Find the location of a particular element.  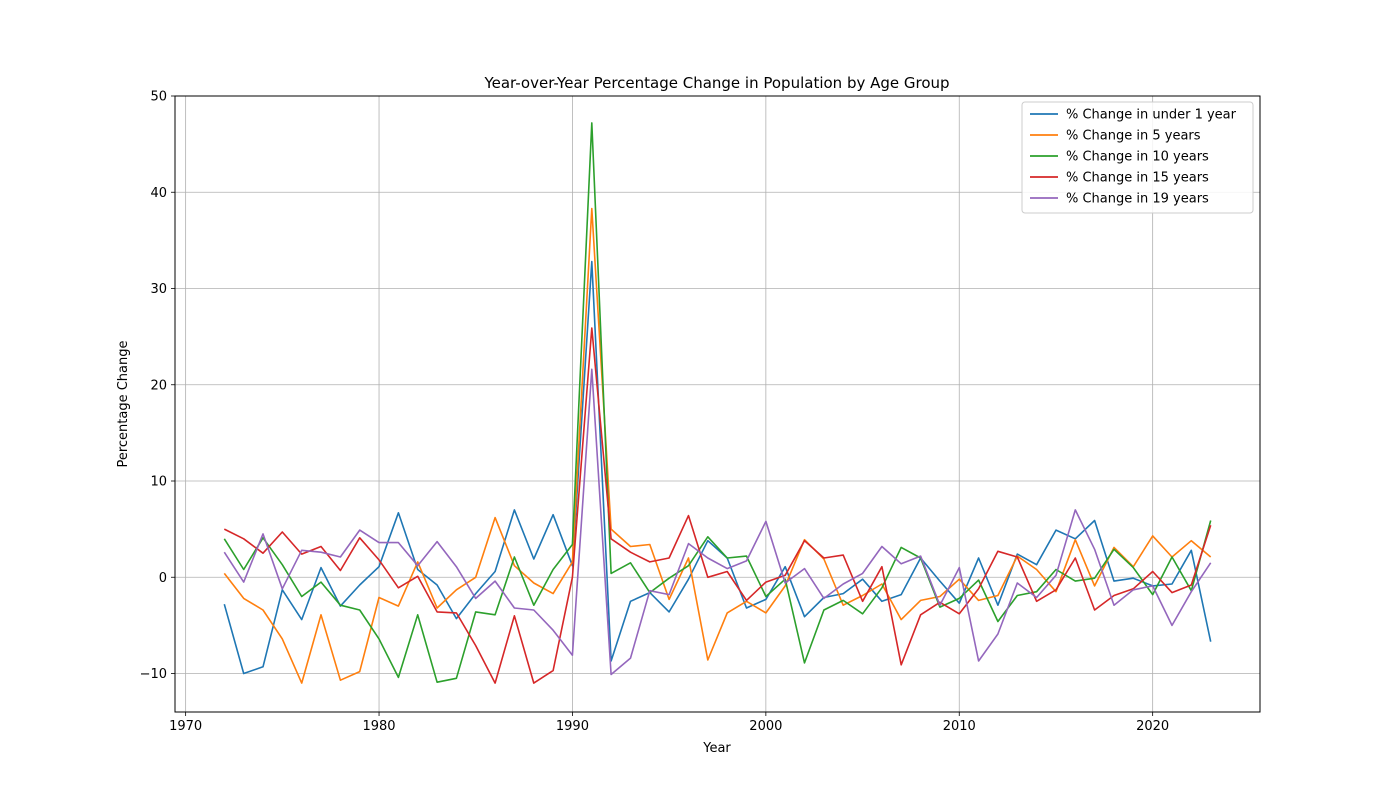

x-tick-label: 2010 is located at coordinates (959, 726).